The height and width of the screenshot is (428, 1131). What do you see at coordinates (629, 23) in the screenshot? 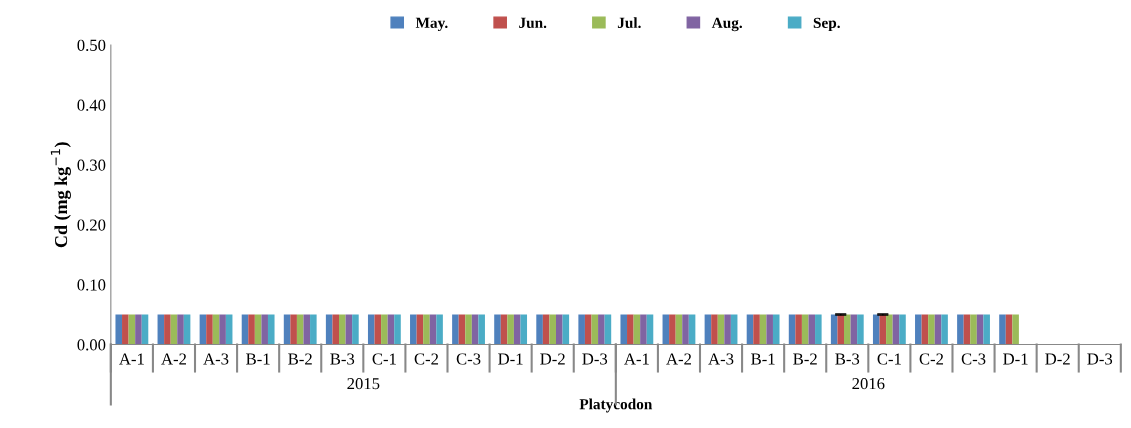
I see `legend-label: Jul.` at bounding box center [629, 23].